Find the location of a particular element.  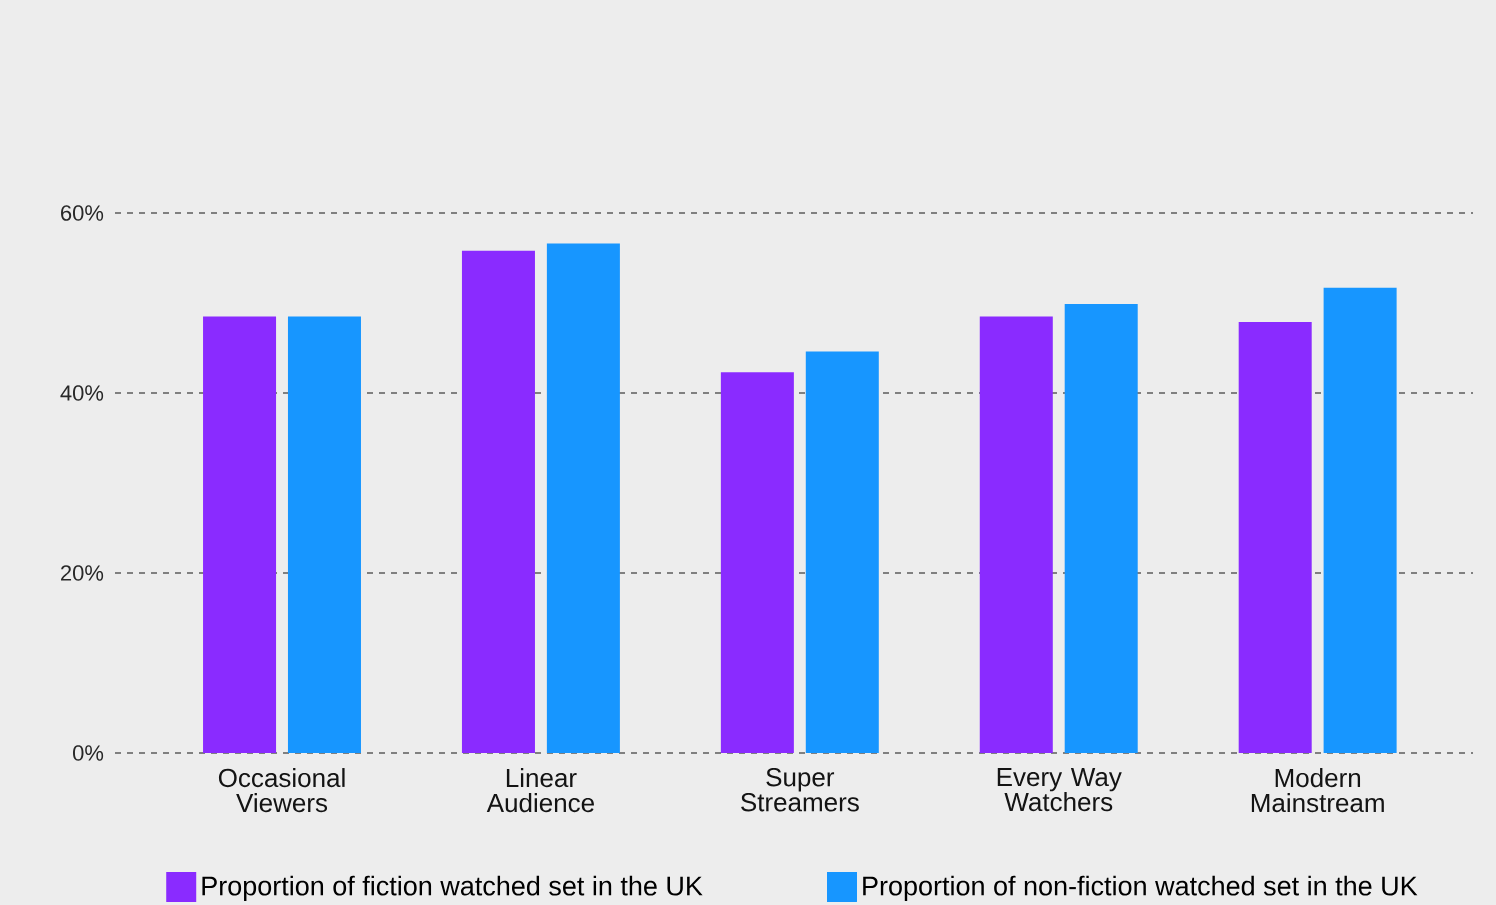

y-tick-label: 40% is located at coordinates (82, 393).